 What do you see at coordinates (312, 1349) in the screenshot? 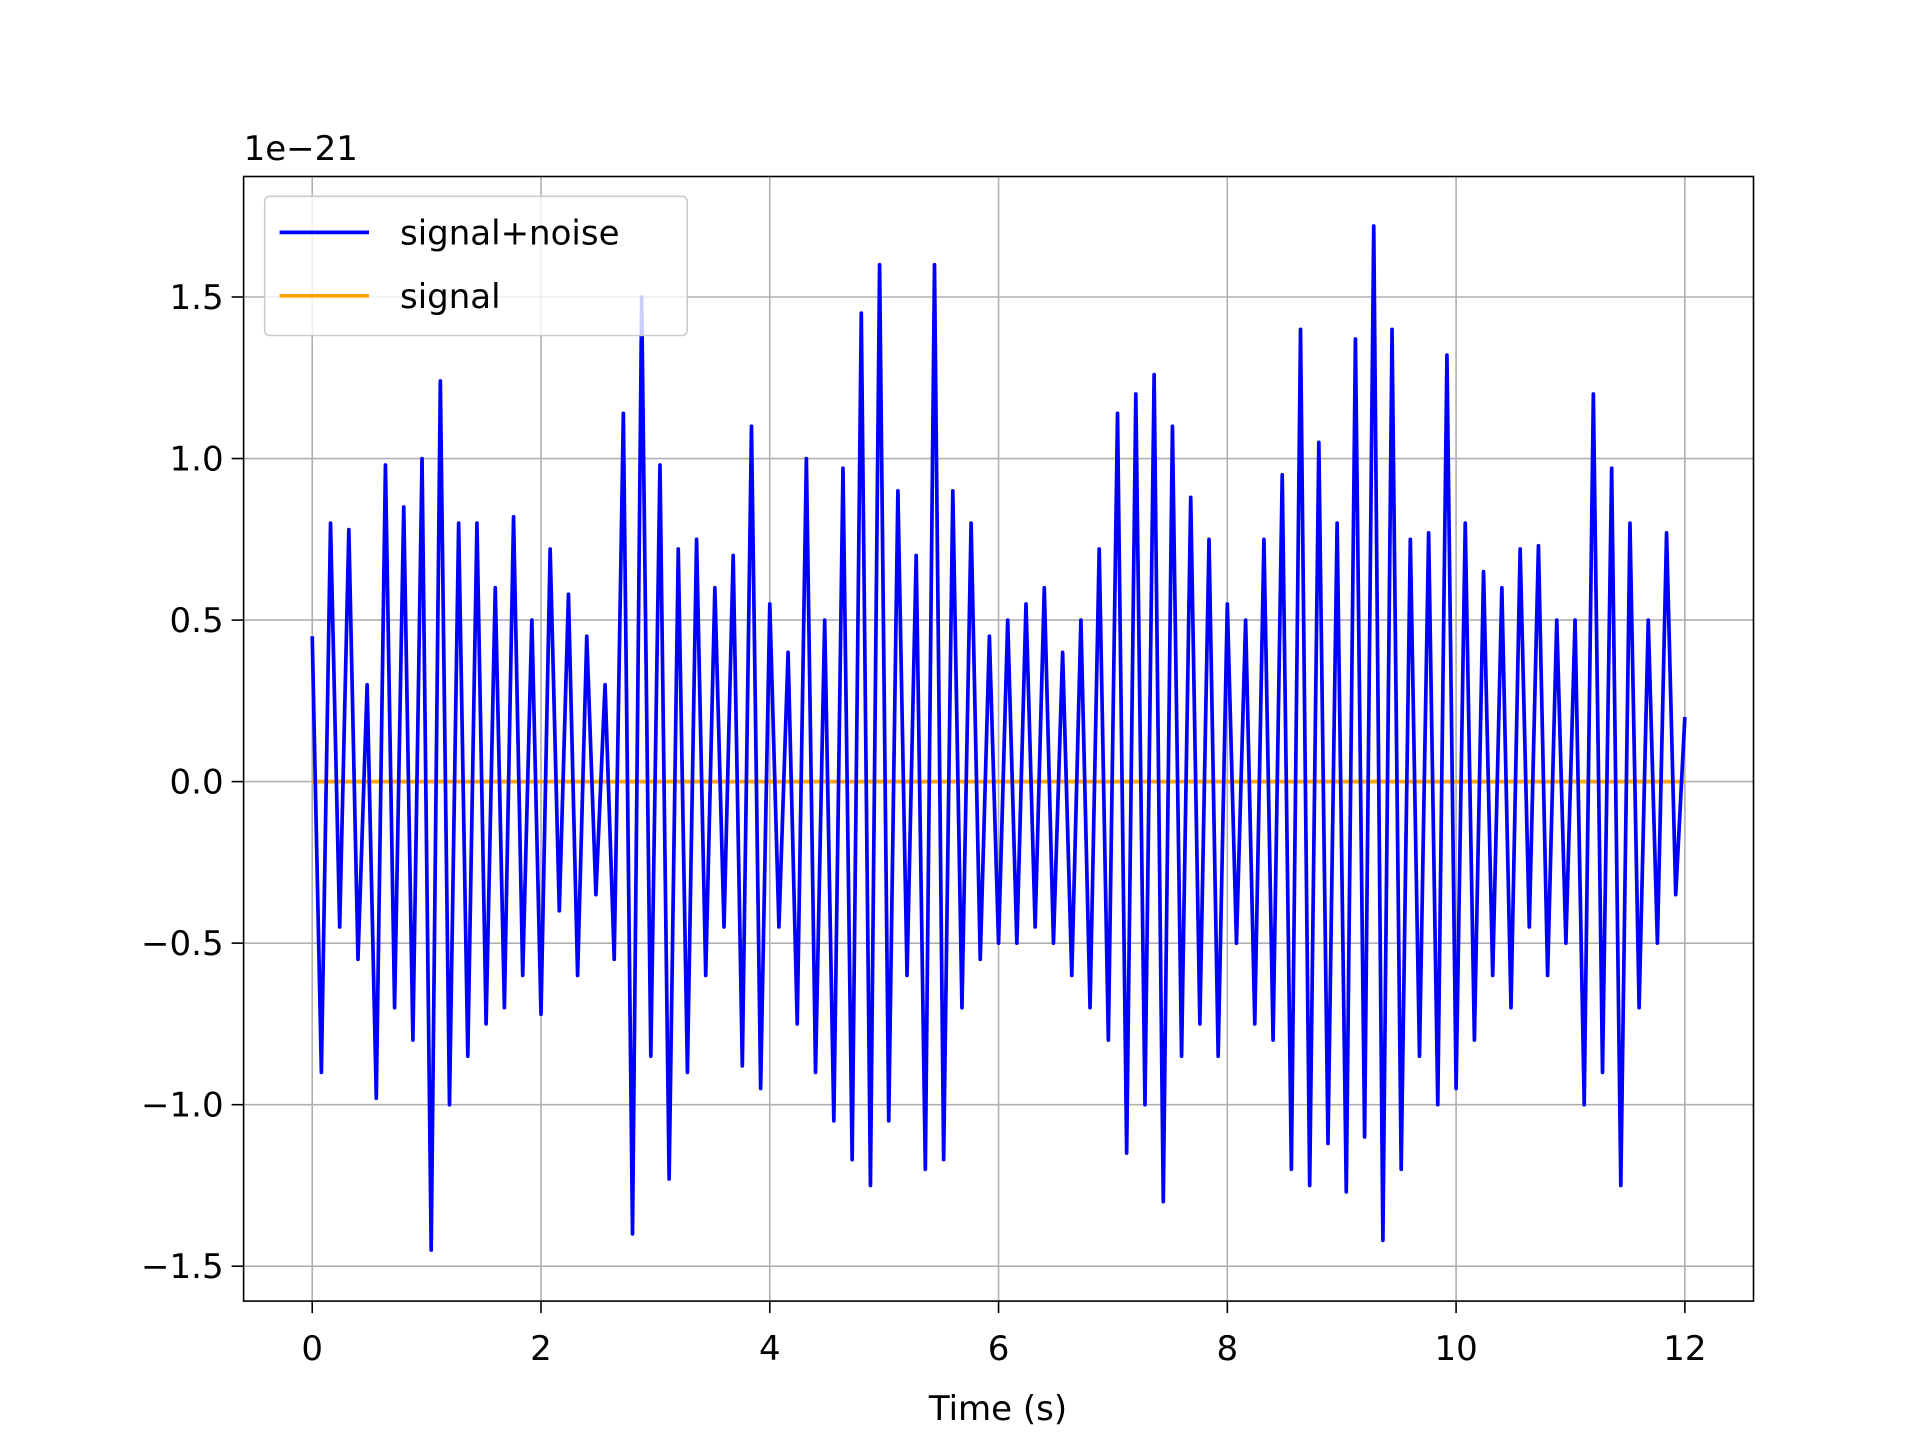
I see `x-tick-label: 0` at bounding box center [312, 1349].